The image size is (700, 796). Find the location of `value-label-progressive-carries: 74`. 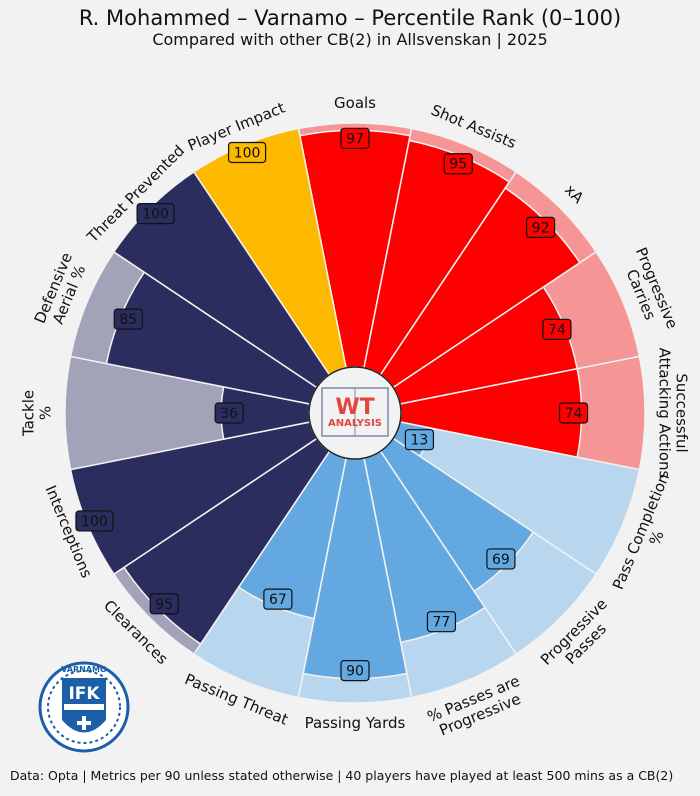

value-label-progressive-carries: 74 is located at coordinates (557, 329).